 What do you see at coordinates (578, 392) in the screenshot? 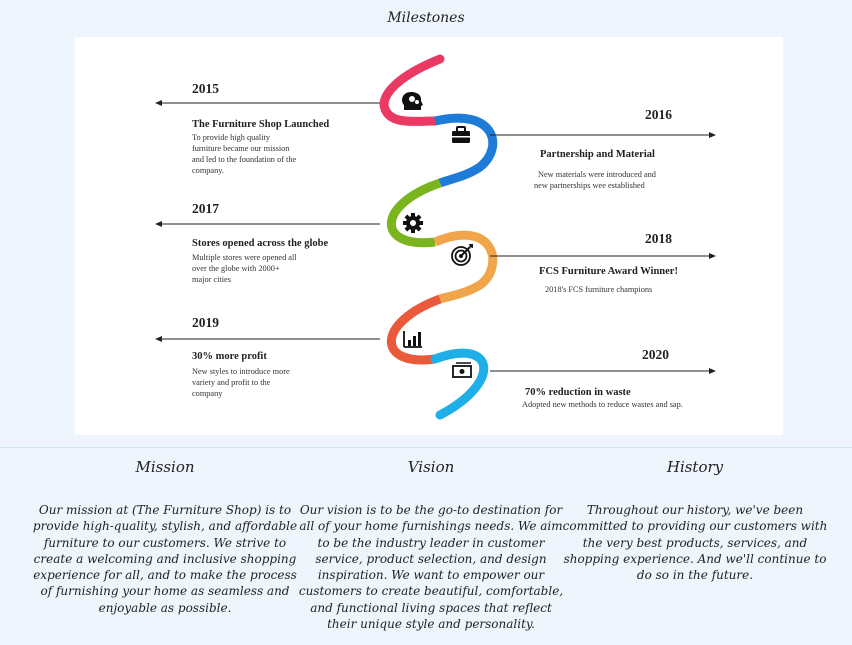
I see `milestone-2020-title: 70% reduction in waste` at bounding box center [578, 392].